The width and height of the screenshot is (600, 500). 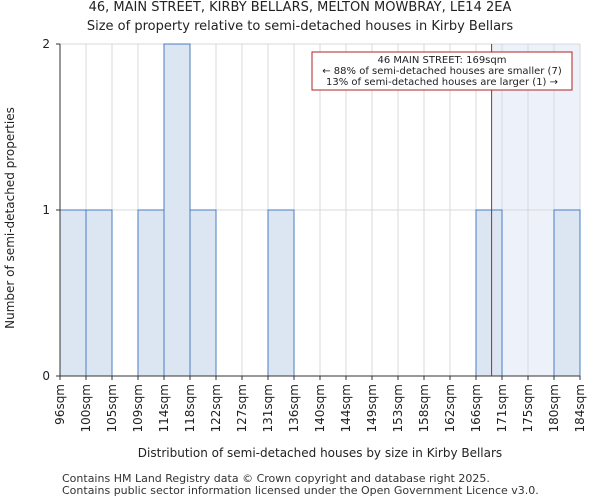 I want to click on bar-114sqm, so click(x=177, y=210).